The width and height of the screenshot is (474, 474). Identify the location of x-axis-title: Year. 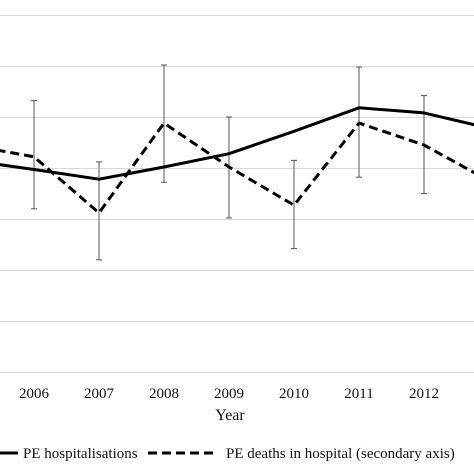
(230, 415).